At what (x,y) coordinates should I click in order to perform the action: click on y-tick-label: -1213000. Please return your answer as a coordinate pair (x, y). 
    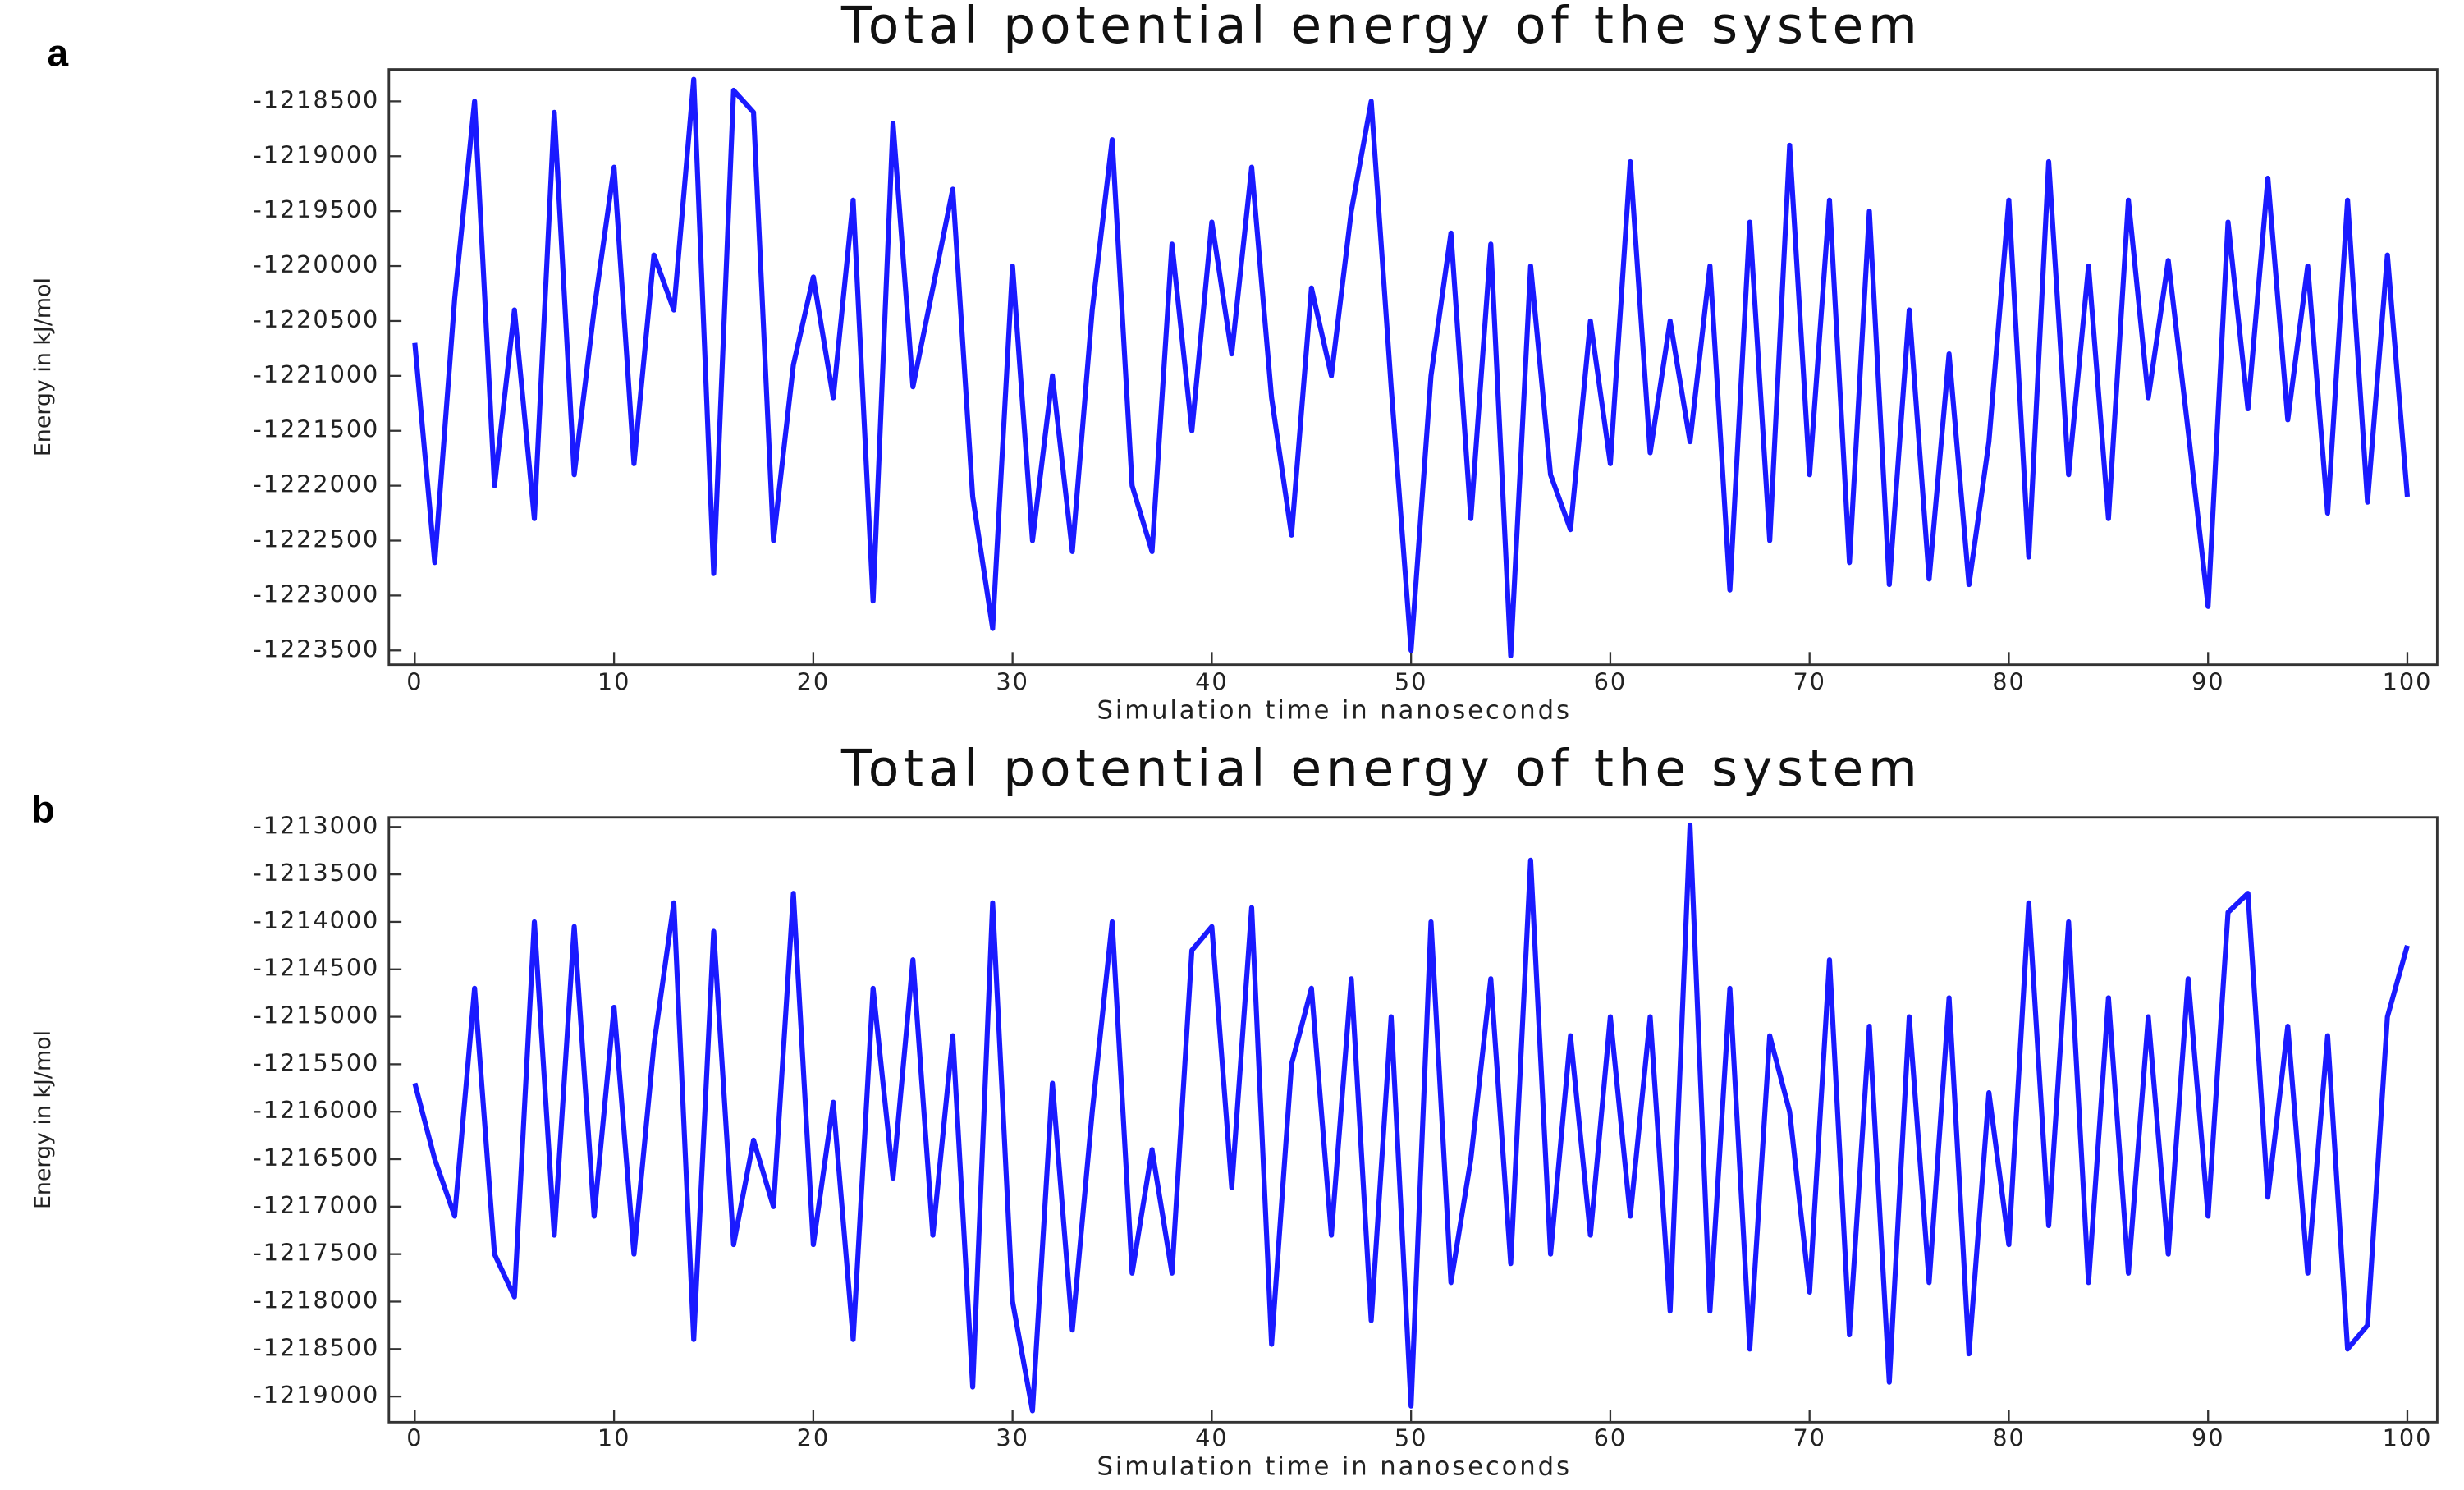
    Looking at the image, I should click on (316, 825).